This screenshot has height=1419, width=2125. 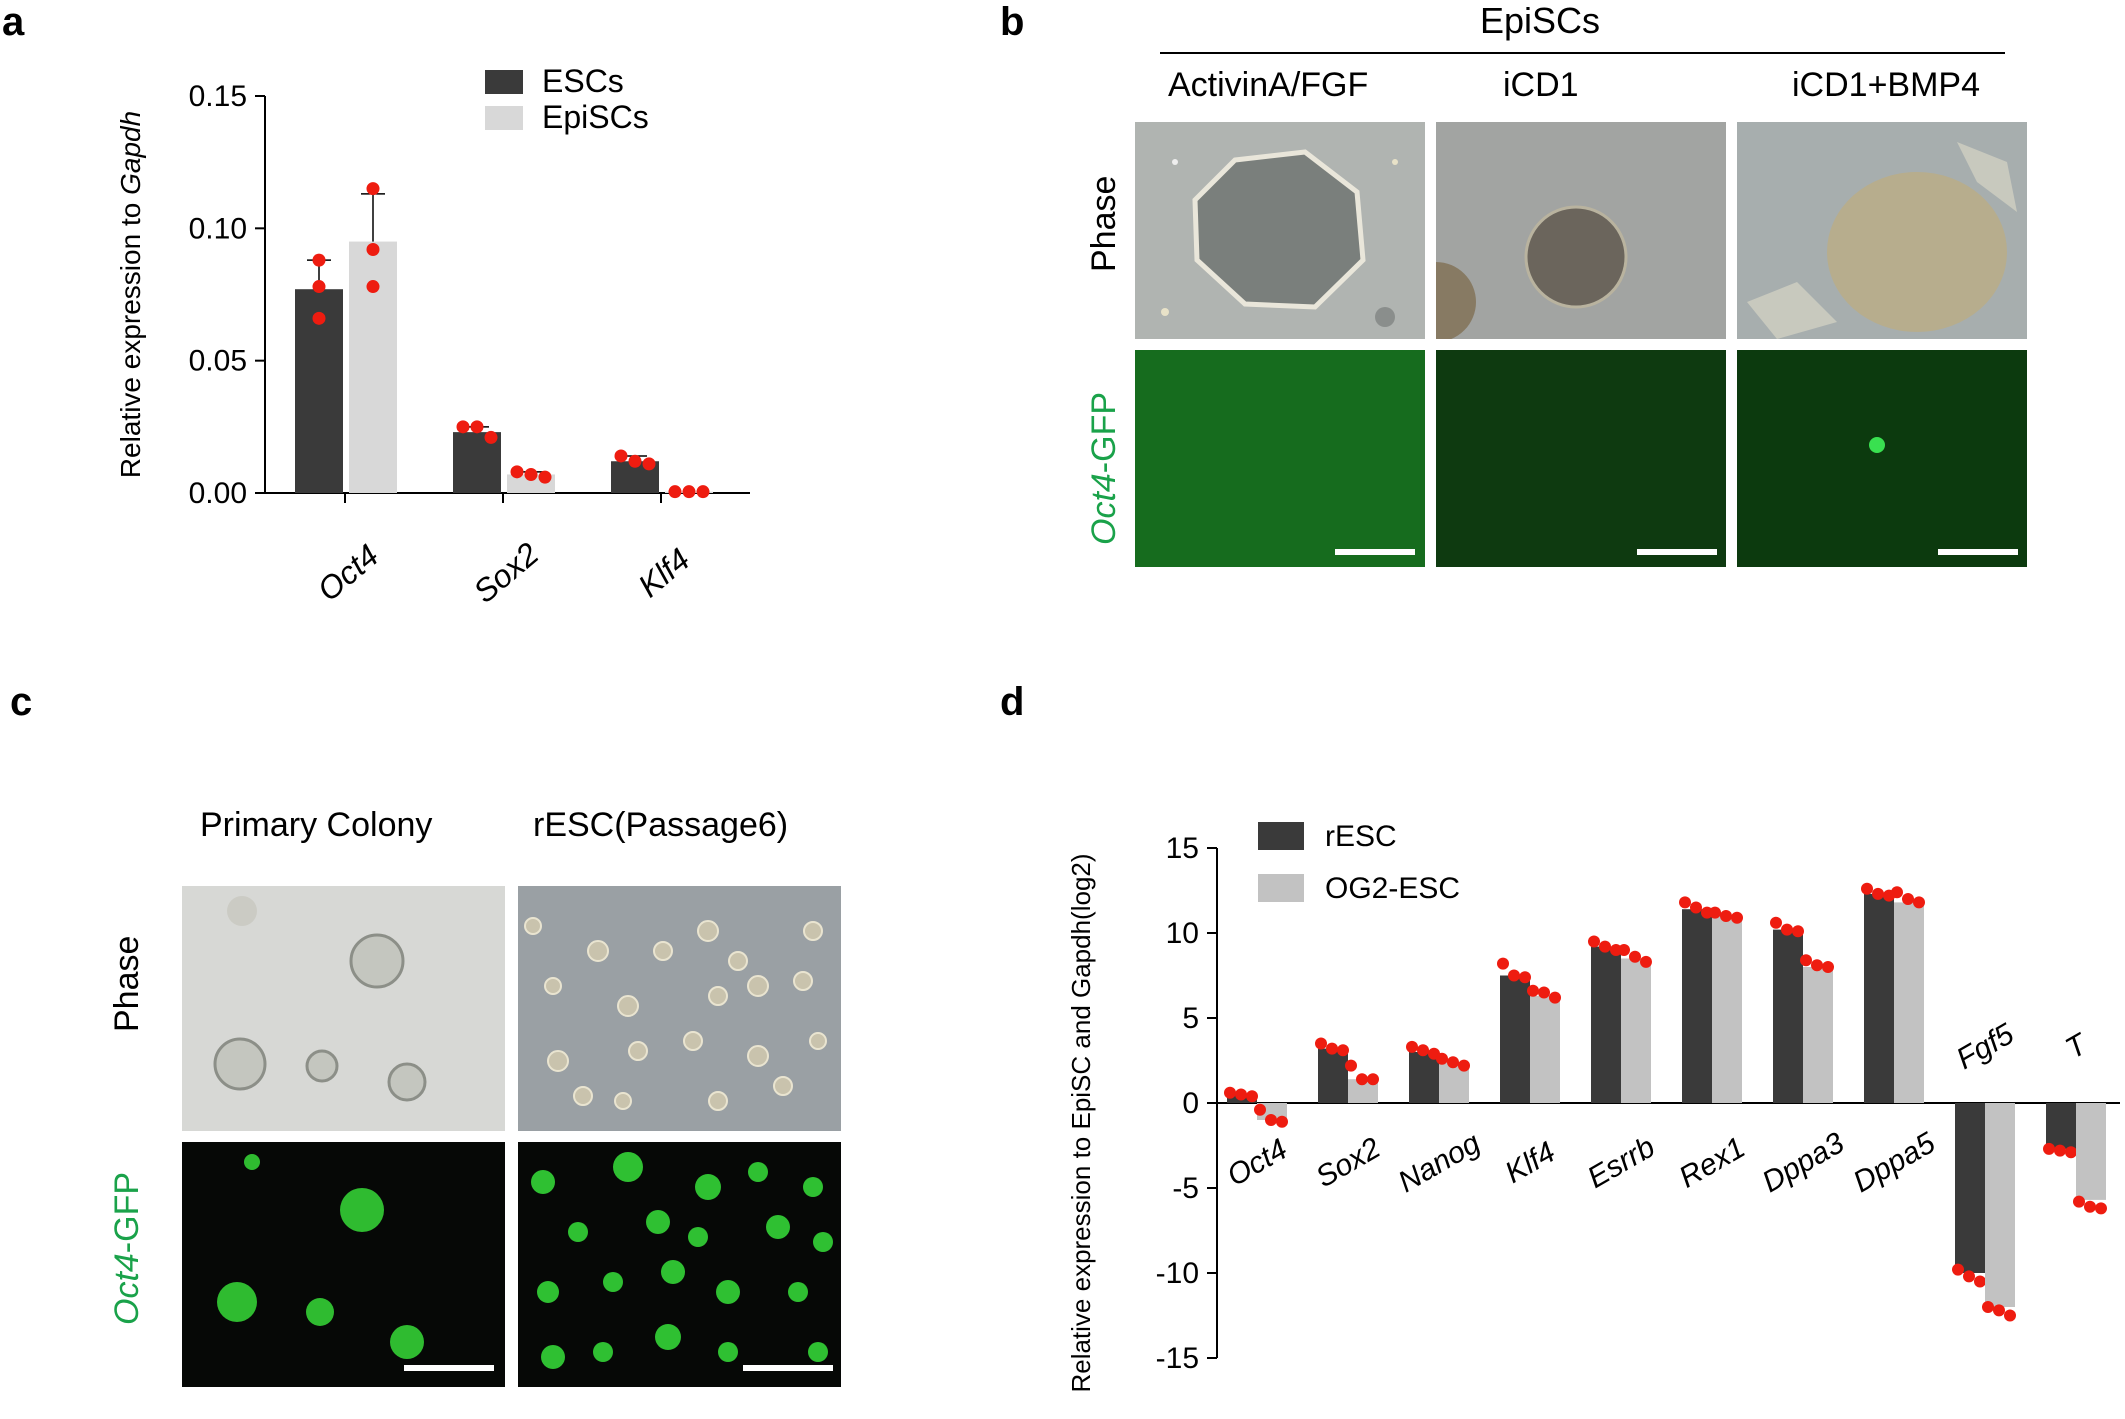 I want to click on y-tick-label: 0.05, so click(x=218, y=361).